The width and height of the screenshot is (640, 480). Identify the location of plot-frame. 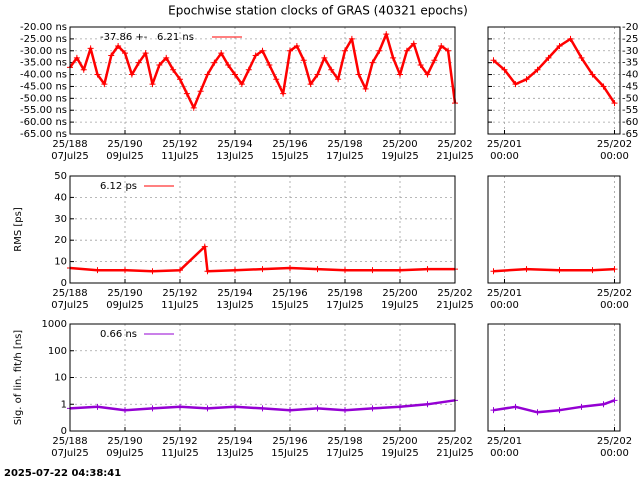
(554, 377).